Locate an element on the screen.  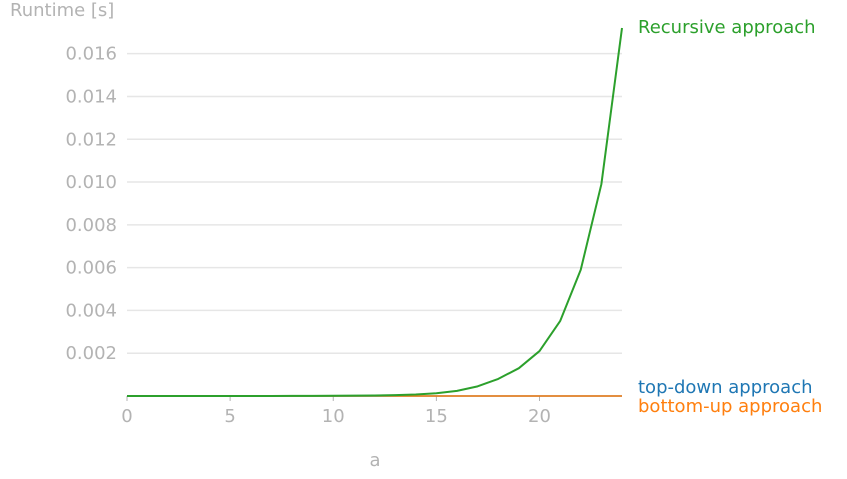
y-tick-label: 0.004 is located at coordinates (91, 310).